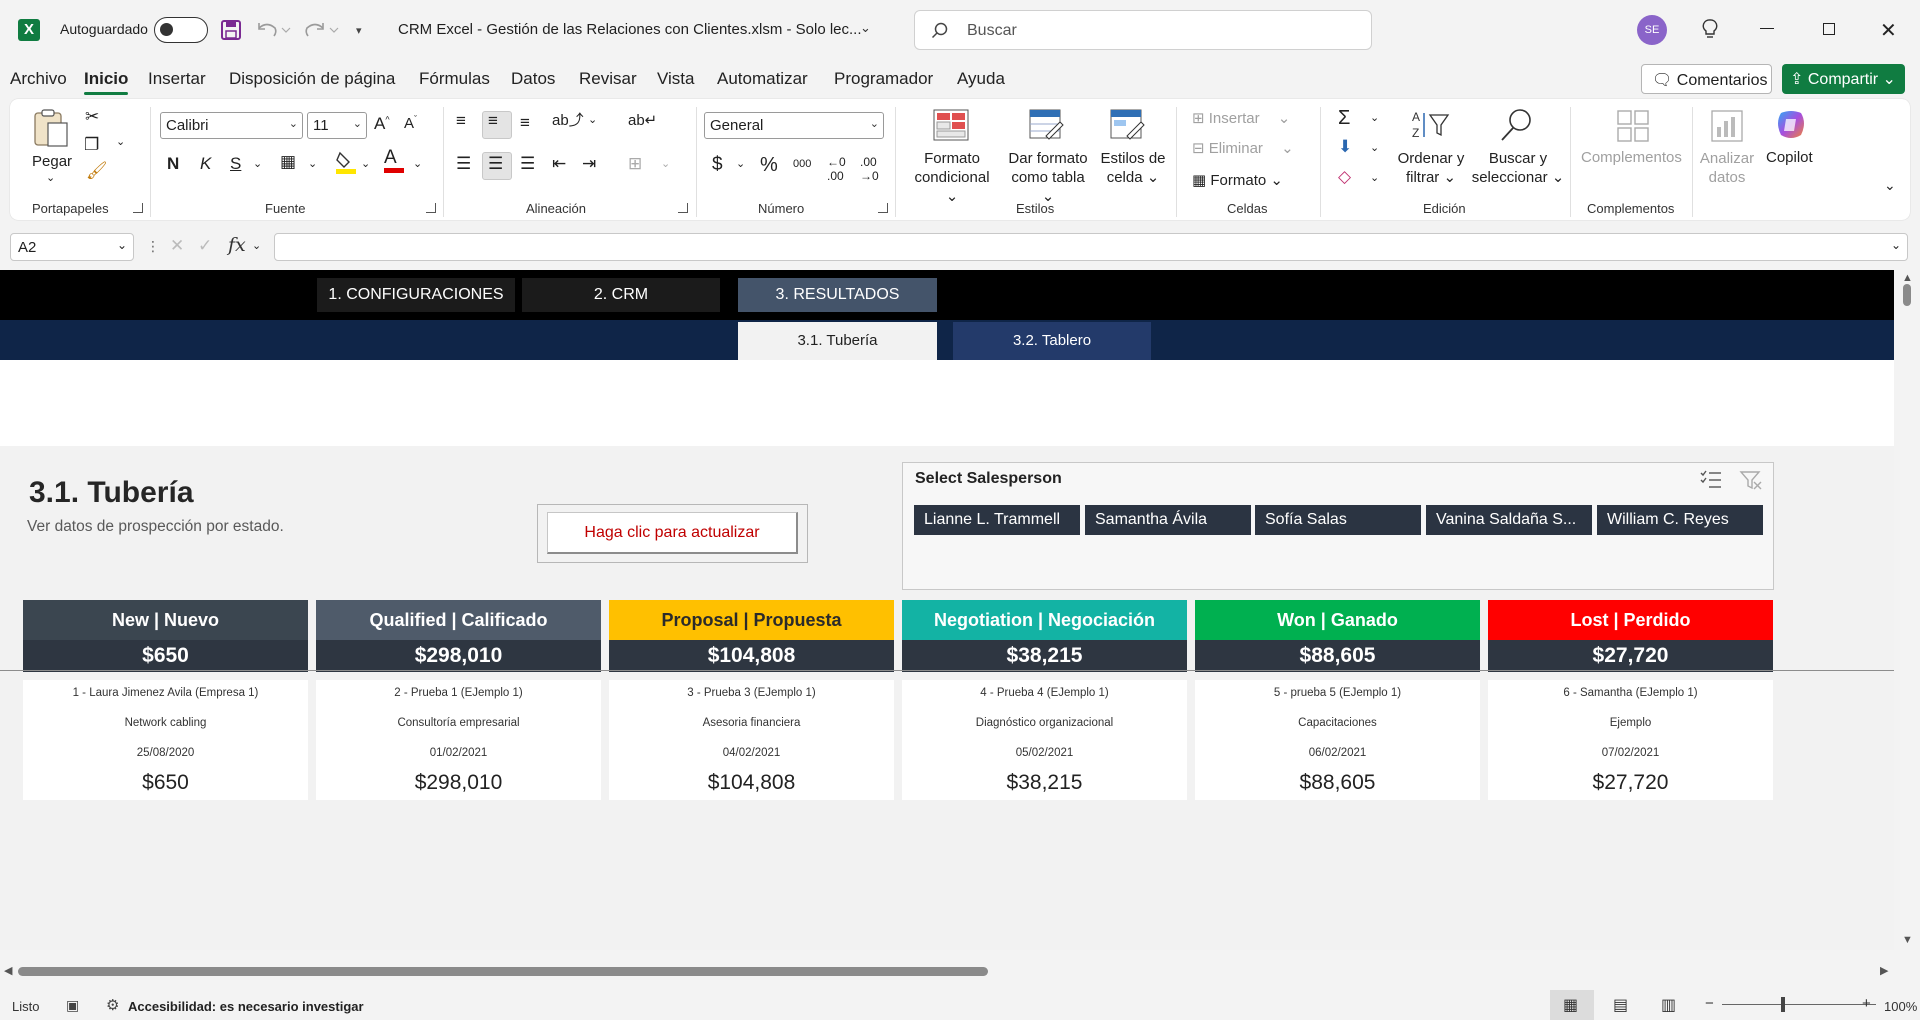 This screenshot has height=1020, width=1920. What do you see at coordinates (177, 78) in the screenshot?
I see `tab-insertar: Insertar` at bounding box center [177, 78].